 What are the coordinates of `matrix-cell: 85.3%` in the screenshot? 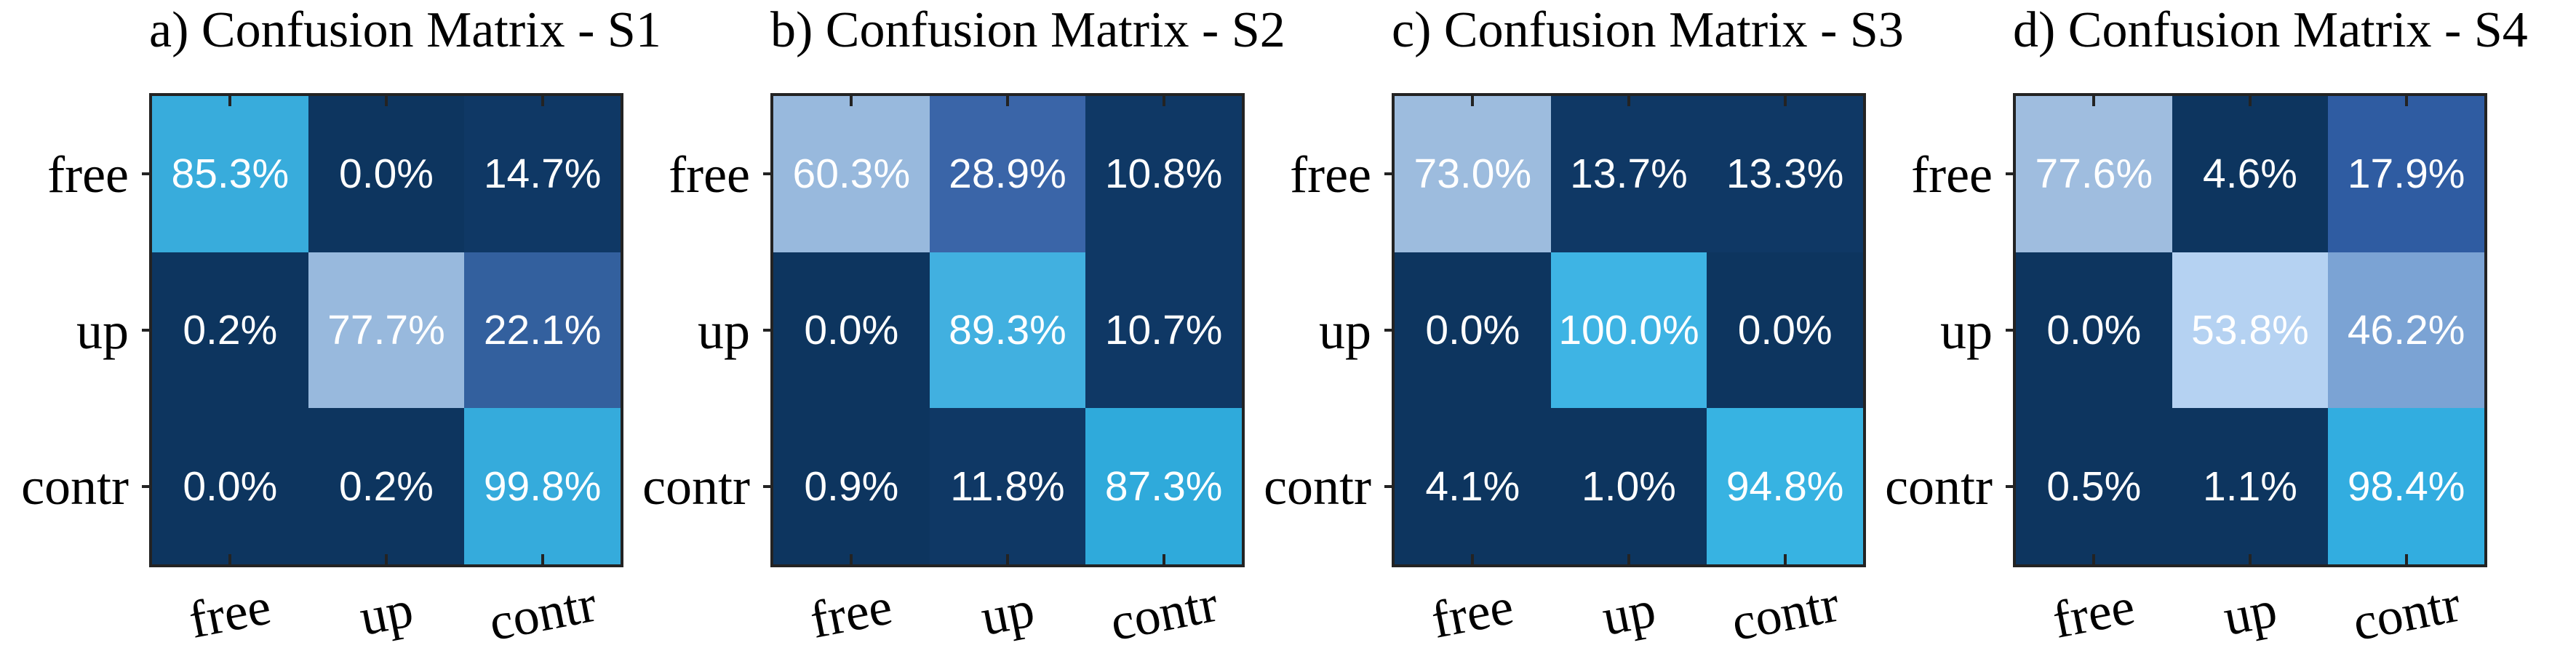 It's located at (230, 174).